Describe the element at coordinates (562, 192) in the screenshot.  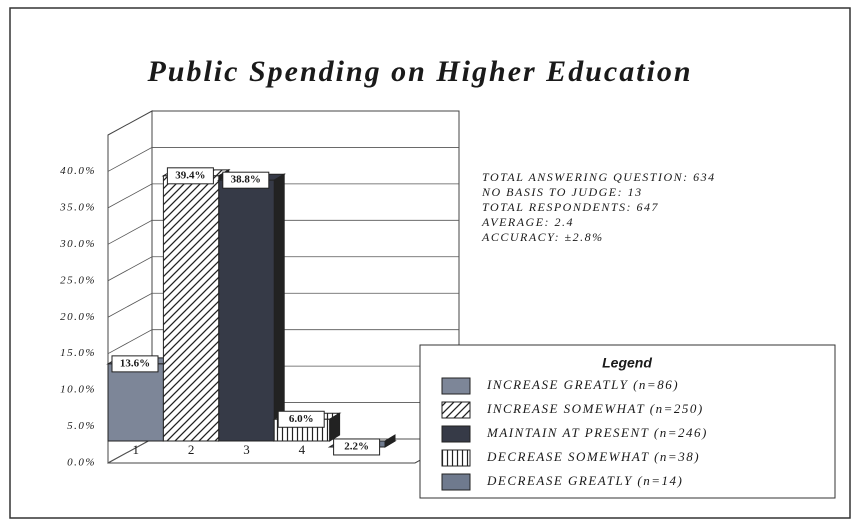
I see `annotation: NO BASIS TO JUDGE: 13` at that location.